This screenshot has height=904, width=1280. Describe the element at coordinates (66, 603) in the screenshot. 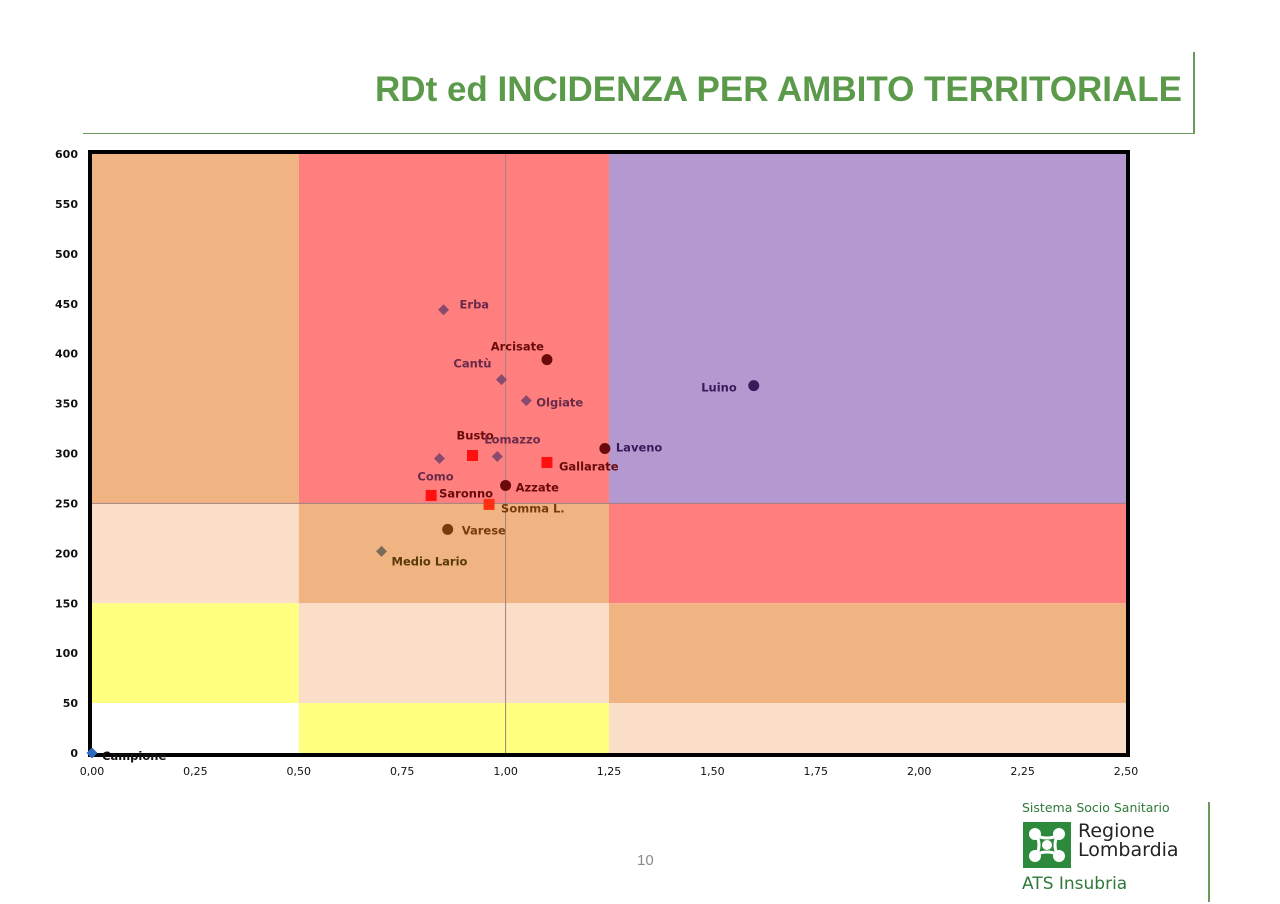

I see `y-tick-label: 150` at that location.